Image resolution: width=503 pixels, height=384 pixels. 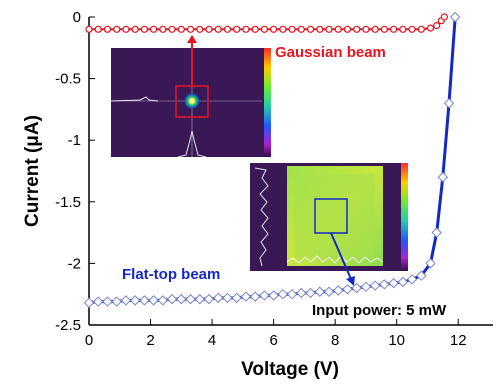 I want to click on y-tick-label: -1, so click(x=74, y=140).